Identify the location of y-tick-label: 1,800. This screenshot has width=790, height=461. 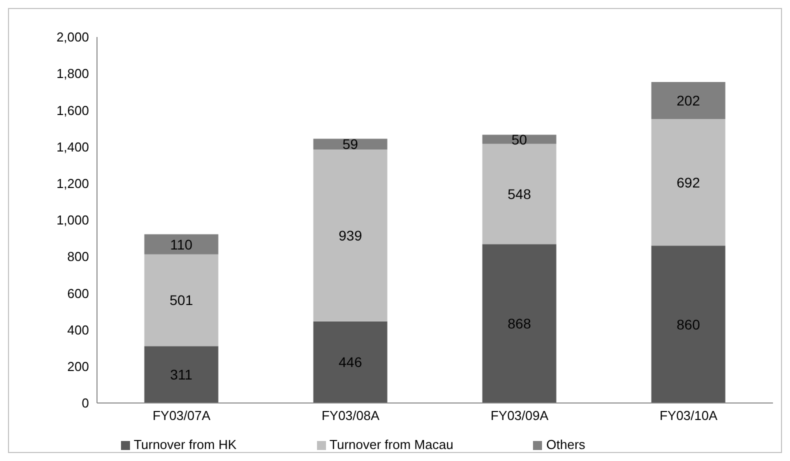
(72, 74).